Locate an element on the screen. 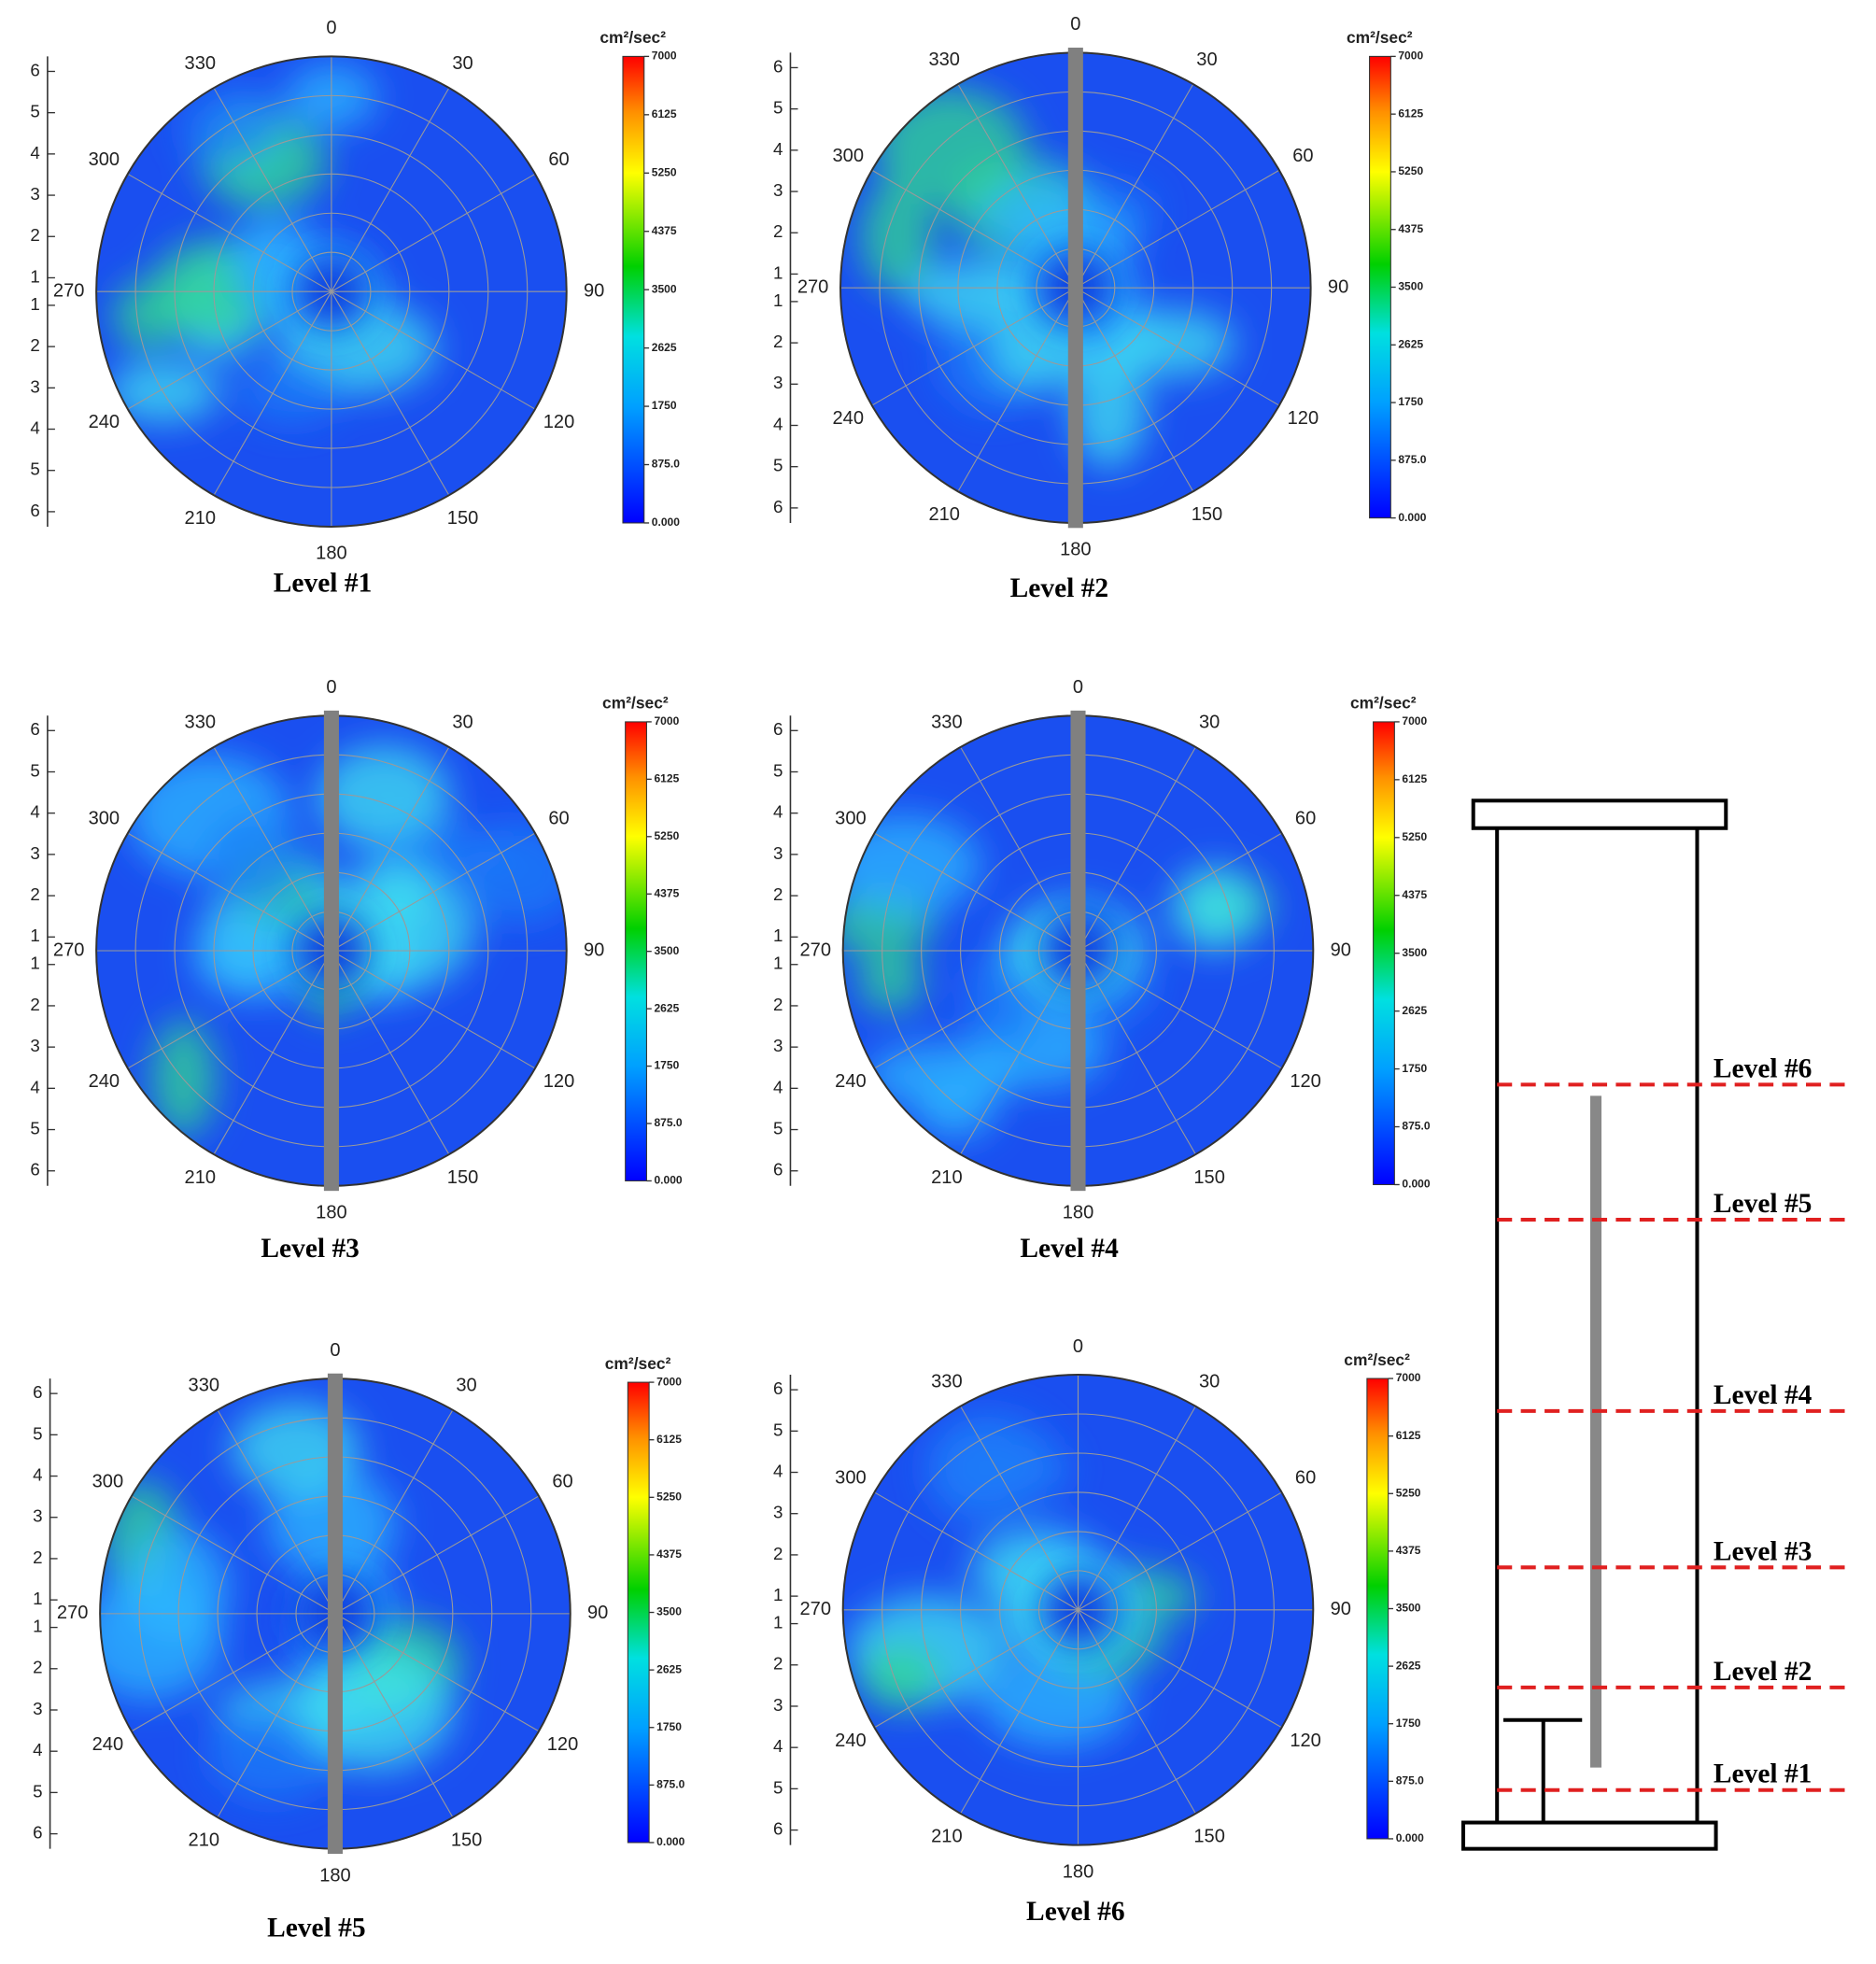  level-label: Level #4 is located at coordinates (1763, 1395).